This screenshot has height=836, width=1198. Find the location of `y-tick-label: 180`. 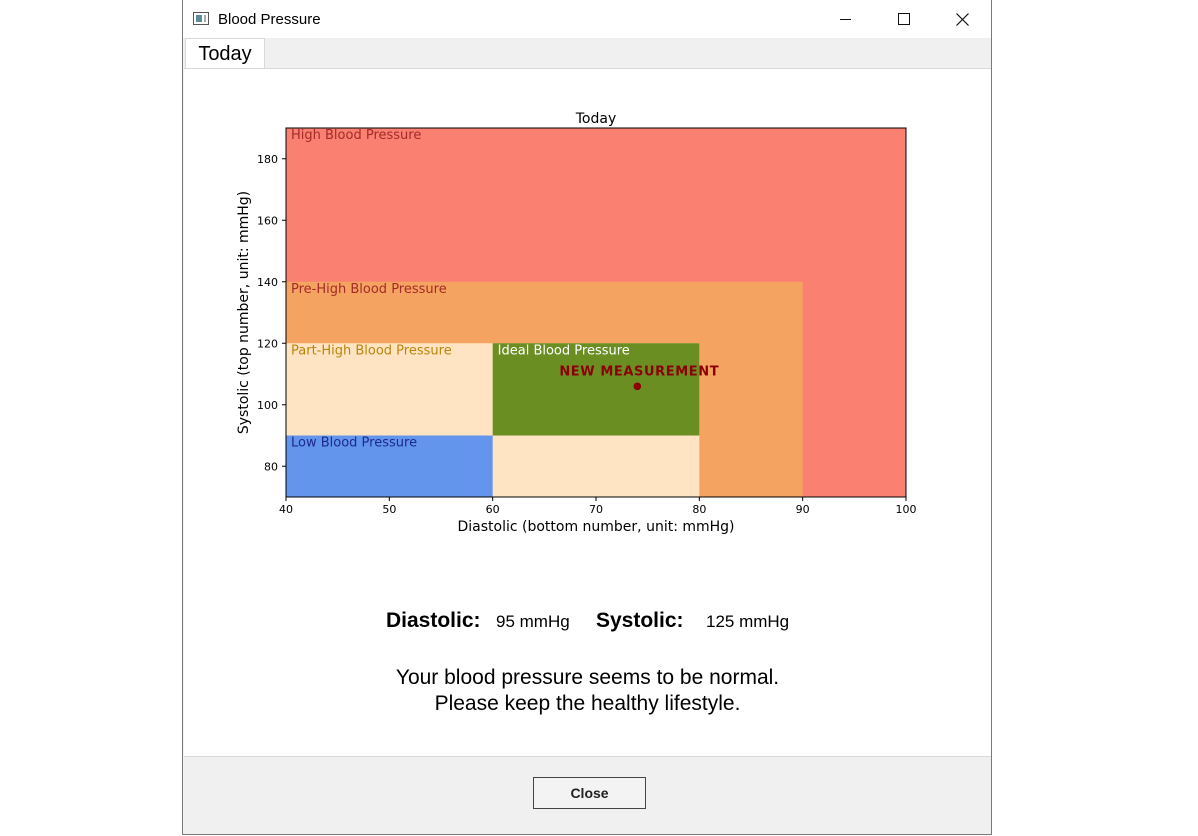

y-tick-label: 180 is located at coordinates (267, 159).